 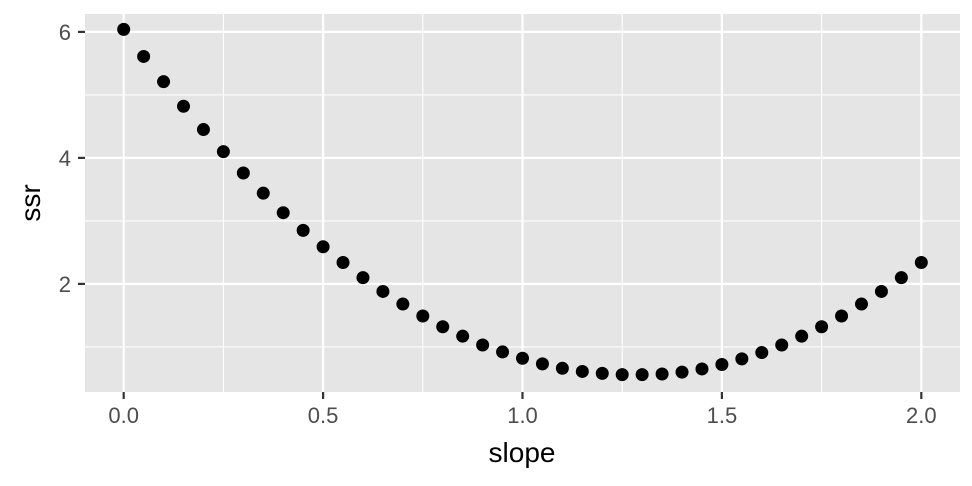 What do you see at coordinates (30, 202) in the screenshot?
I see `y-axis-title: ssr` at bounding box center [30, 202].